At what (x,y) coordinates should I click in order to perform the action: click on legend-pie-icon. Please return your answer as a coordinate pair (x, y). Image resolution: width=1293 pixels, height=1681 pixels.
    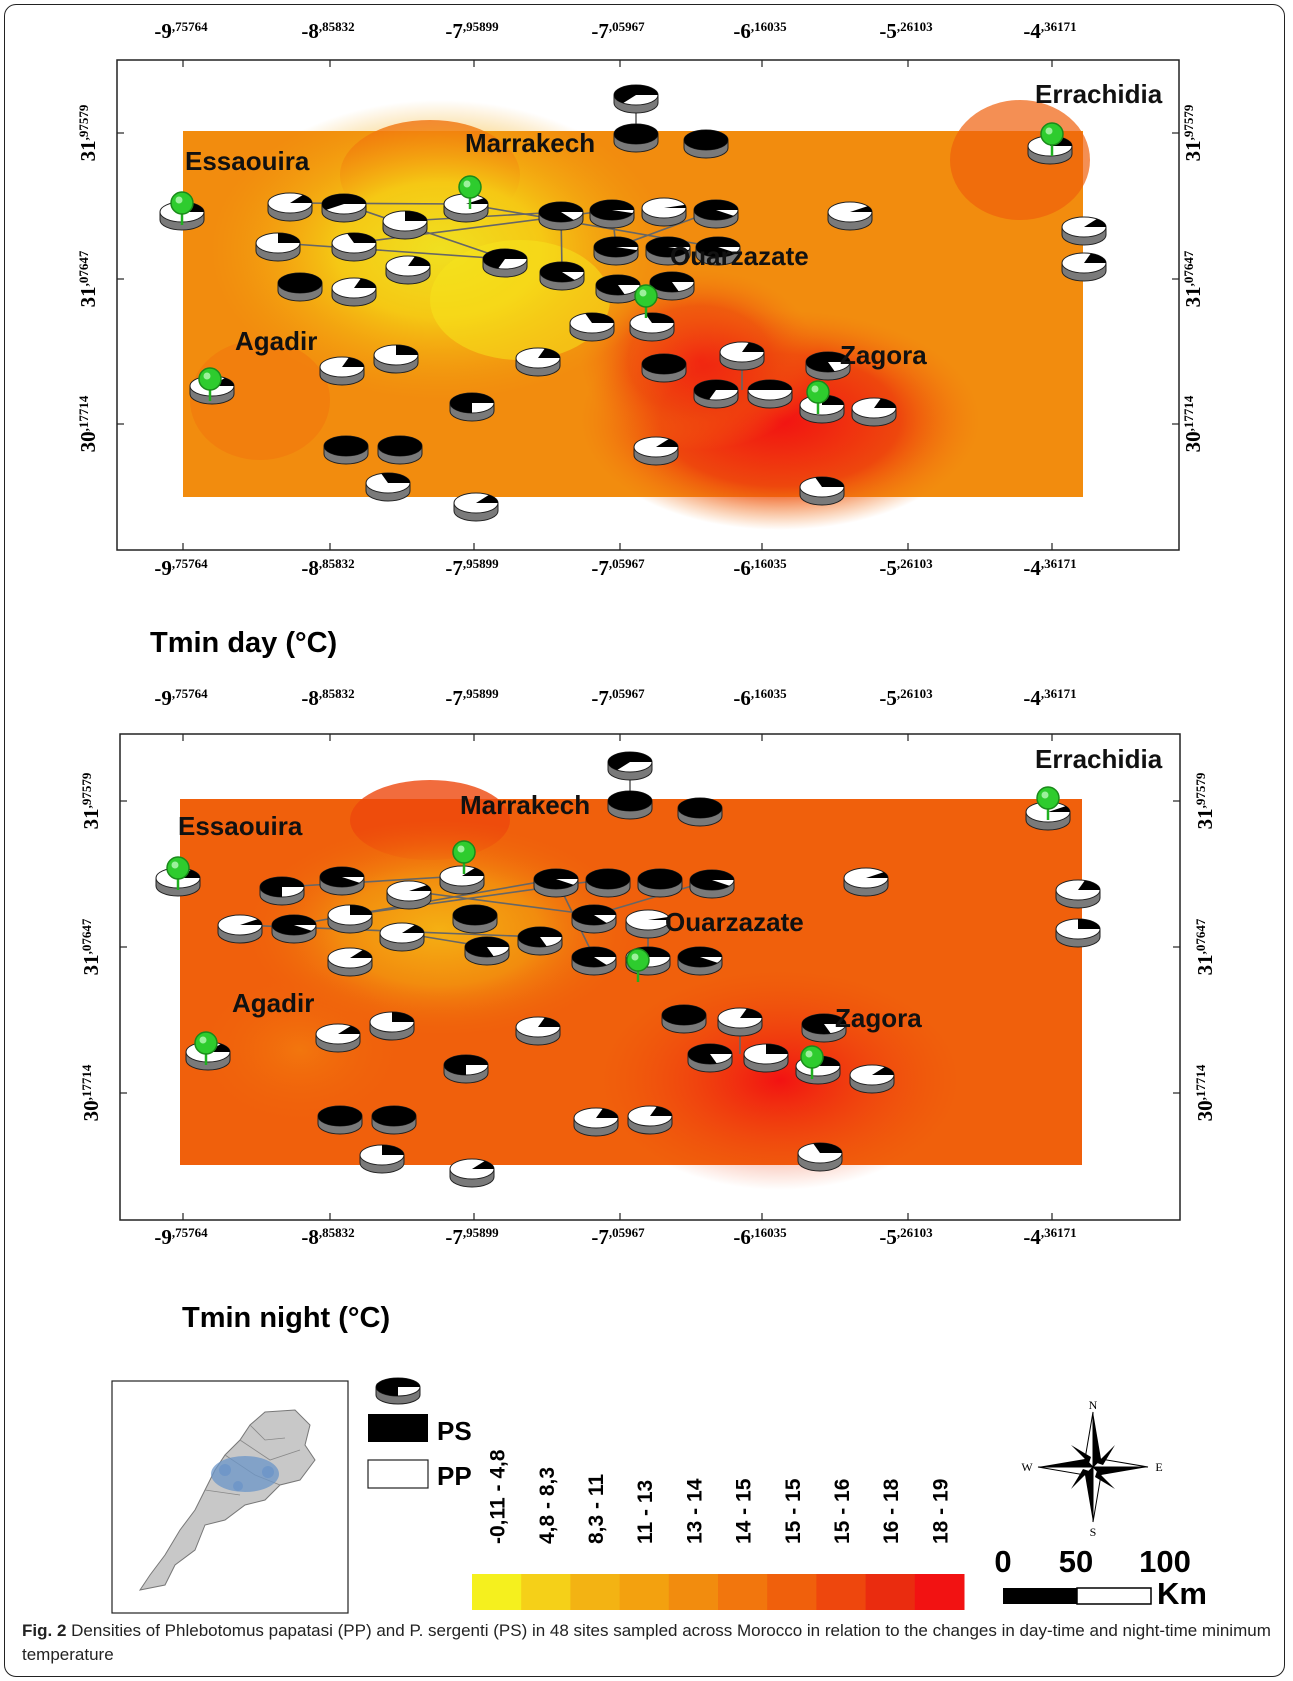
    Looking at the image, I should click on (398, 1391).